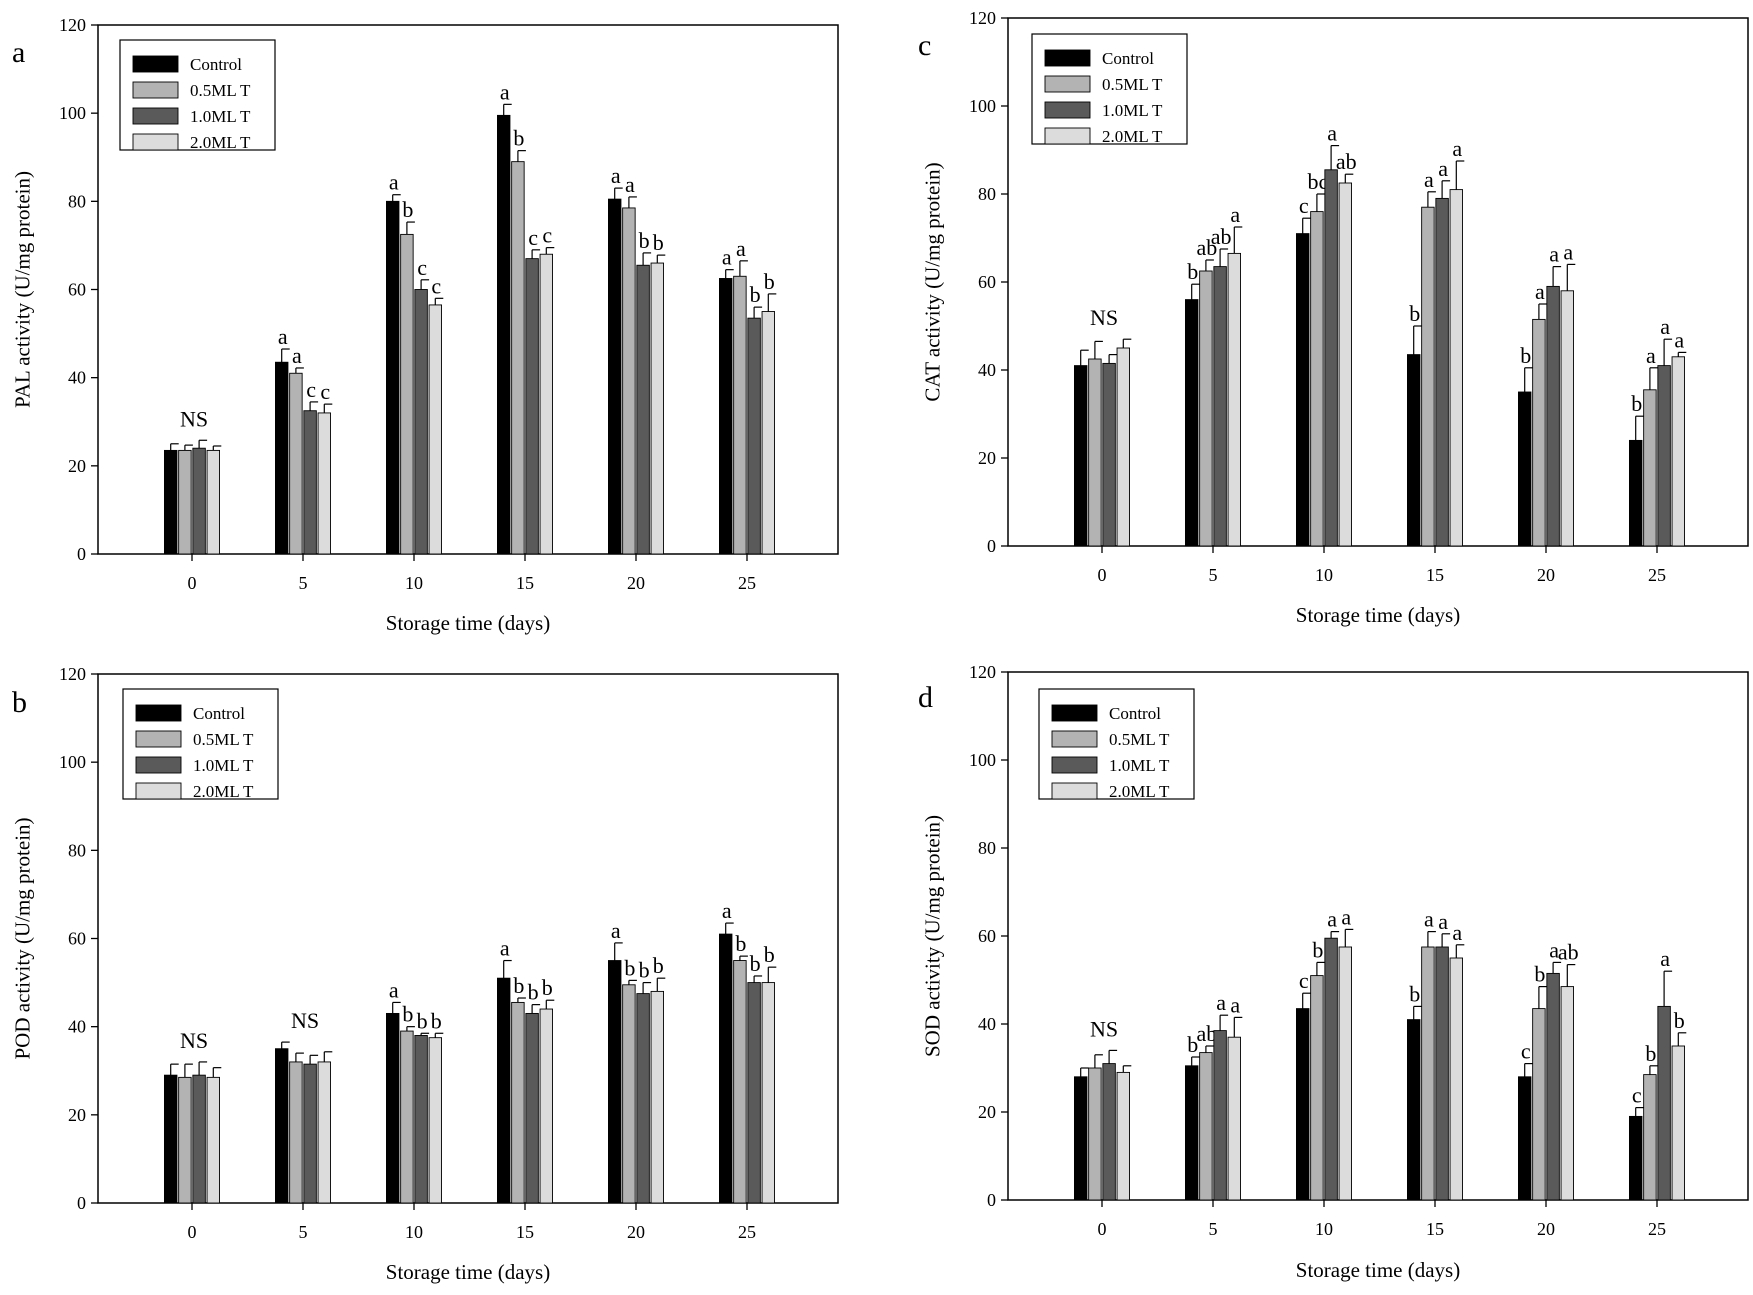  Describe the element at coordinates (220, 116) in the screenshot. I see `legend-label: 1.0ML T` at that location.